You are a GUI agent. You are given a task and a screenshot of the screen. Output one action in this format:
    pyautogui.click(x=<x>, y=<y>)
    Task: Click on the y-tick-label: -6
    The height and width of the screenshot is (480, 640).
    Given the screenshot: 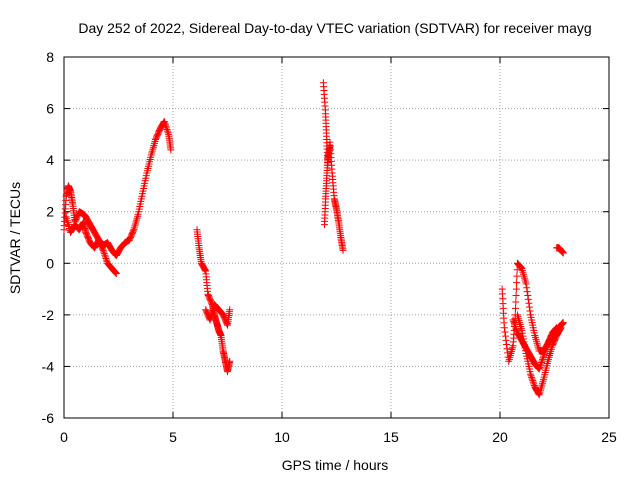 What is the action you would take?
    pyautogui.click(x=48, y=418)
    